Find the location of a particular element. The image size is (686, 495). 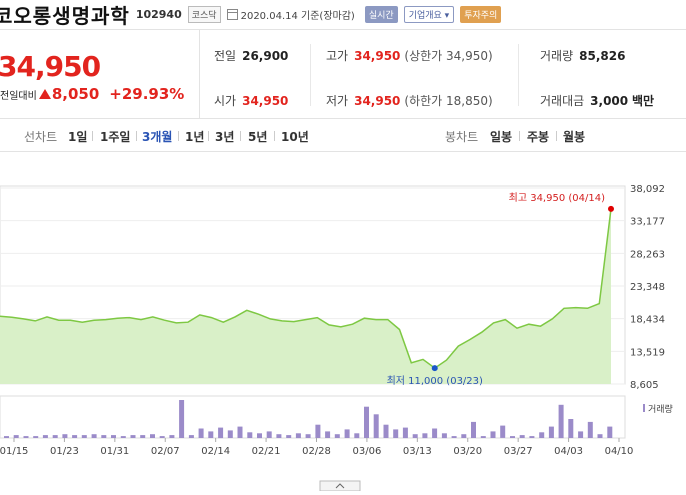

x-tick-label: 02/21 is located at coordinates (266, 451).